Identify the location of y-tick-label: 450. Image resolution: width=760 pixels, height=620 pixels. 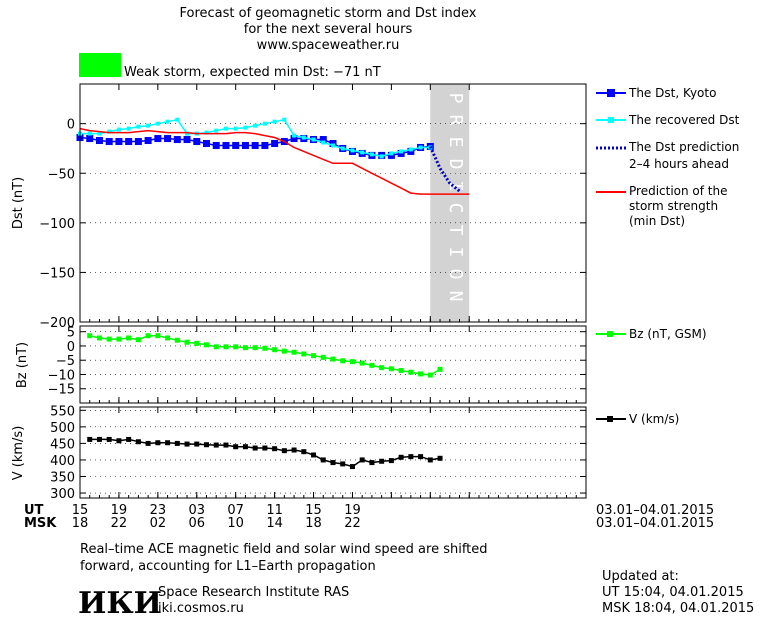
(62, 444).